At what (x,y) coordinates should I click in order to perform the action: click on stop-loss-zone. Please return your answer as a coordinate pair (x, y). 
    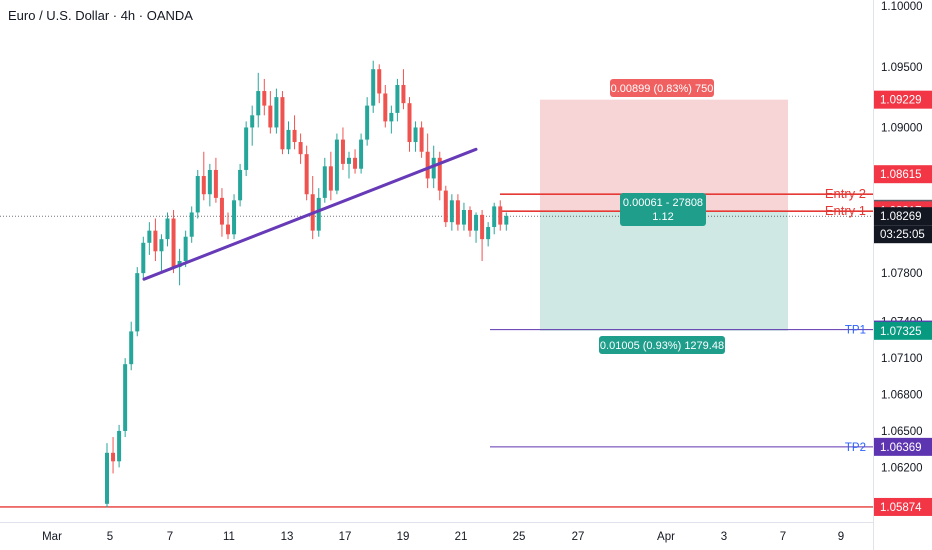
    Looking at the image, I should click on (664, 155).